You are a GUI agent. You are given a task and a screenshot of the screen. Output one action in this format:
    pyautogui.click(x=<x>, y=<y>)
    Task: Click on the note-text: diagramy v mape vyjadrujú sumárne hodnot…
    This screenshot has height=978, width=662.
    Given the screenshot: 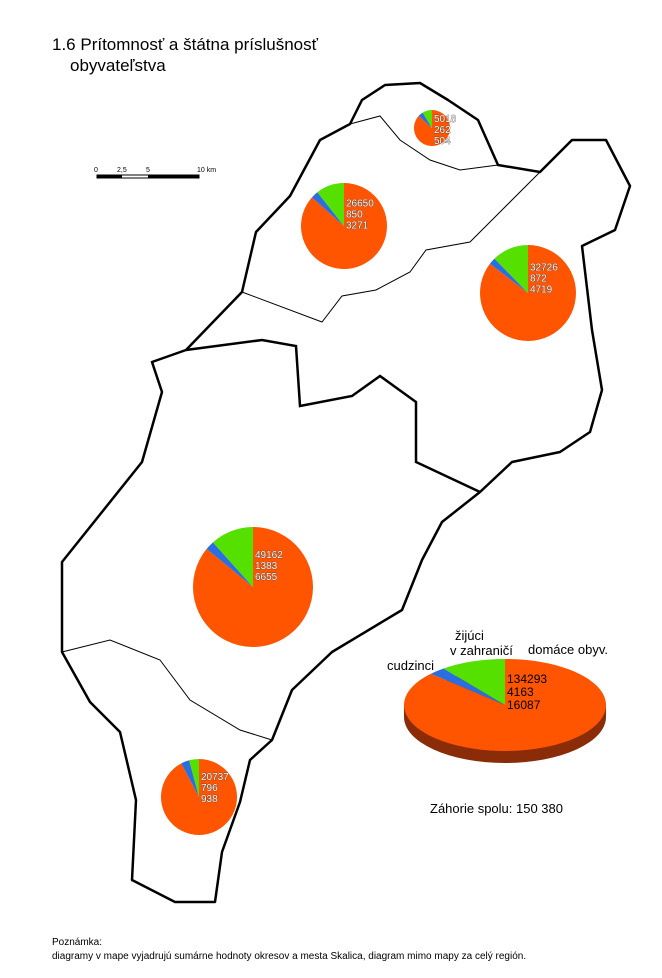 What is the action you would take?
    pyautogui.click(x=289, y=956)
    